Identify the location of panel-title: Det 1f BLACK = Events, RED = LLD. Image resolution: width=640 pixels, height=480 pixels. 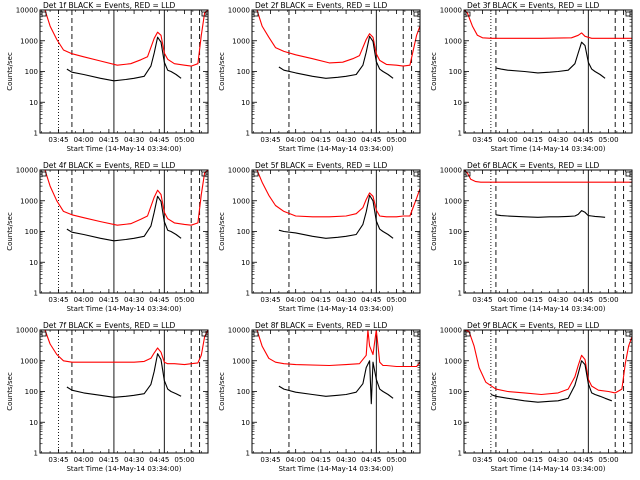
(109, 5).